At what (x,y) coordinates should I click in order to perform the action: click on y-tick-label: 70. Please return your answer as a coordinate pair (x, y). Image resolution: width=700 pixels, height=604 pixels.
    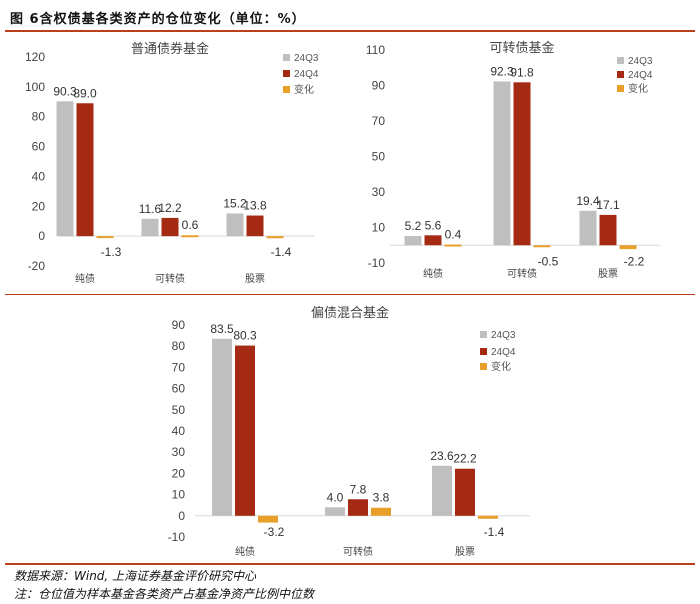
    Looking at the image, I should click on (379, 121).